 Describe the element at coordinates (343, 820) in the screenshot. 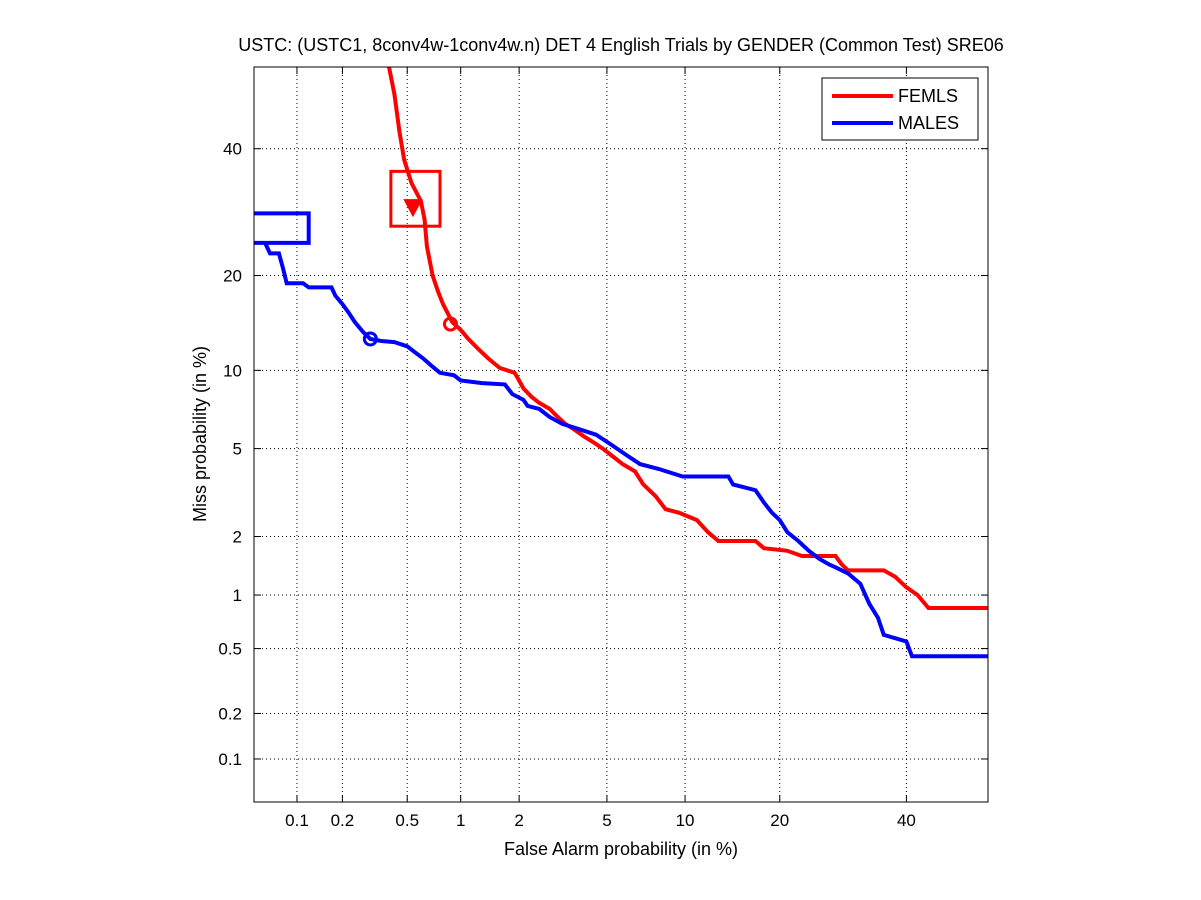

I see `x-tick-label-1: 0.2` at that location.